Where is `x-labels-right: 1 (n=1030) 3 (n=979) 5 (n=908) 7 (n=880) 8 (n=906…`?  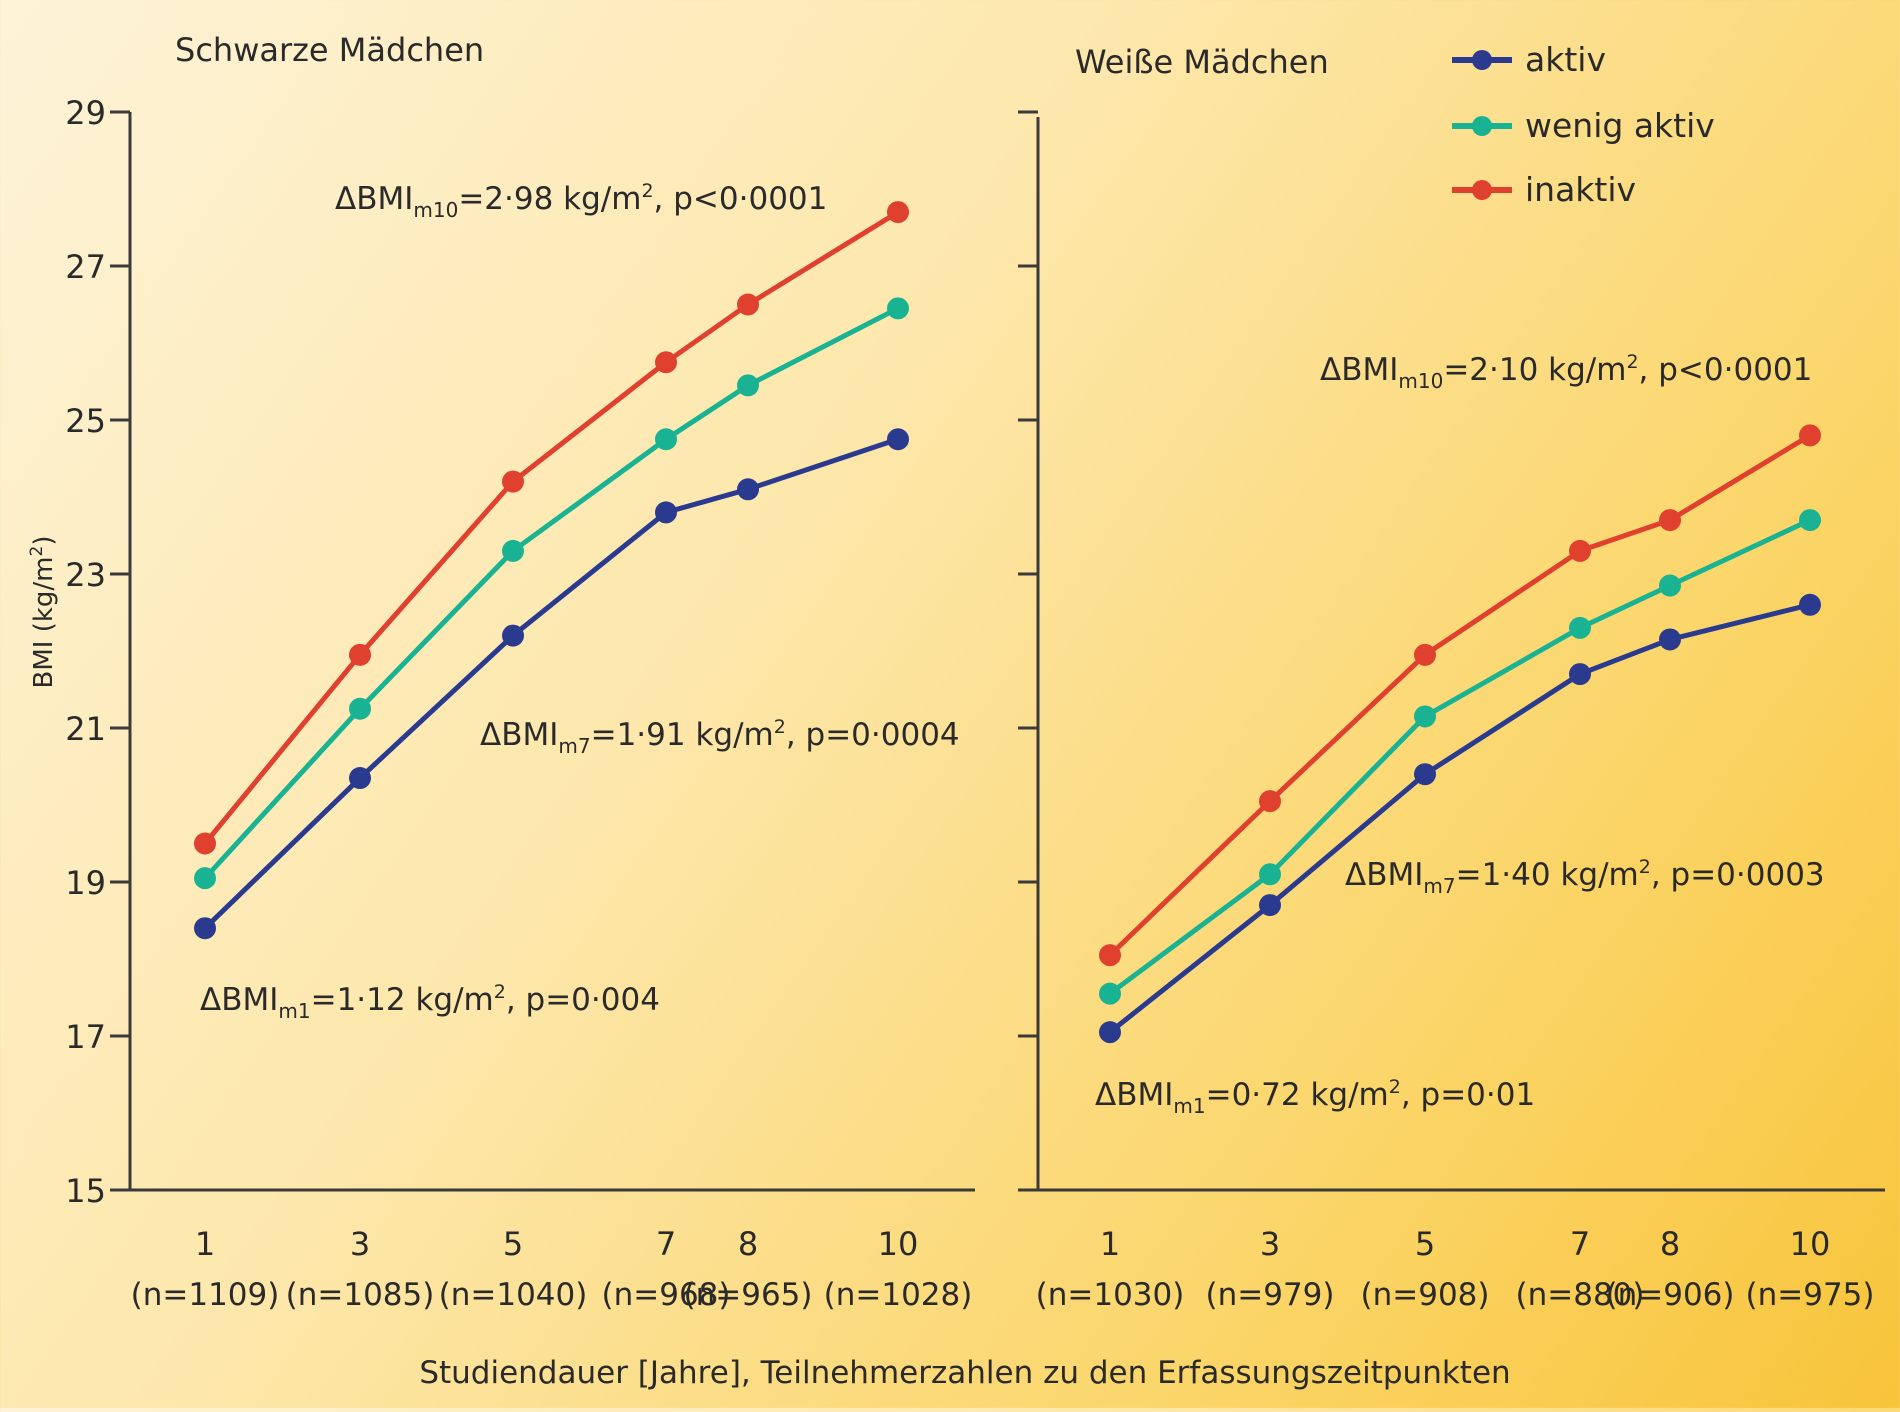 x-labels-right: 1 (n=1030) 3 (n=979) 5 (n=908) 7 (n=880) 8 (n=906… is located at coordinates (1455, 1269).